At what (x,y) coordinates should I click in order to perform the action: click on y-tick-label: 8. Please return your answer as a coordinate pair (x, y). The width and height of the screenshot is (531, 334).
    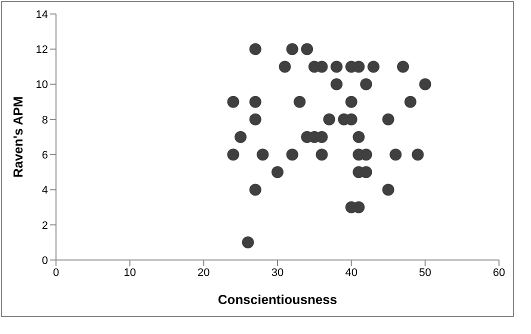
    Looking at the image, I should click on (45, 120).